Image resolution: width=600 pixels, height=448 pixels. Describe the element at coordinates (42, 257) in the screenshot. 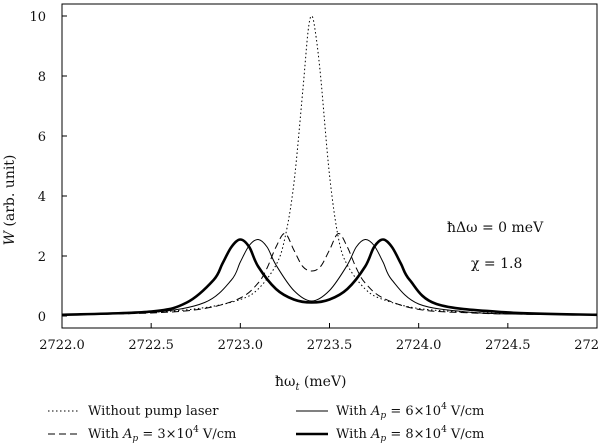

I see `y-tick-label: 2` at that location.